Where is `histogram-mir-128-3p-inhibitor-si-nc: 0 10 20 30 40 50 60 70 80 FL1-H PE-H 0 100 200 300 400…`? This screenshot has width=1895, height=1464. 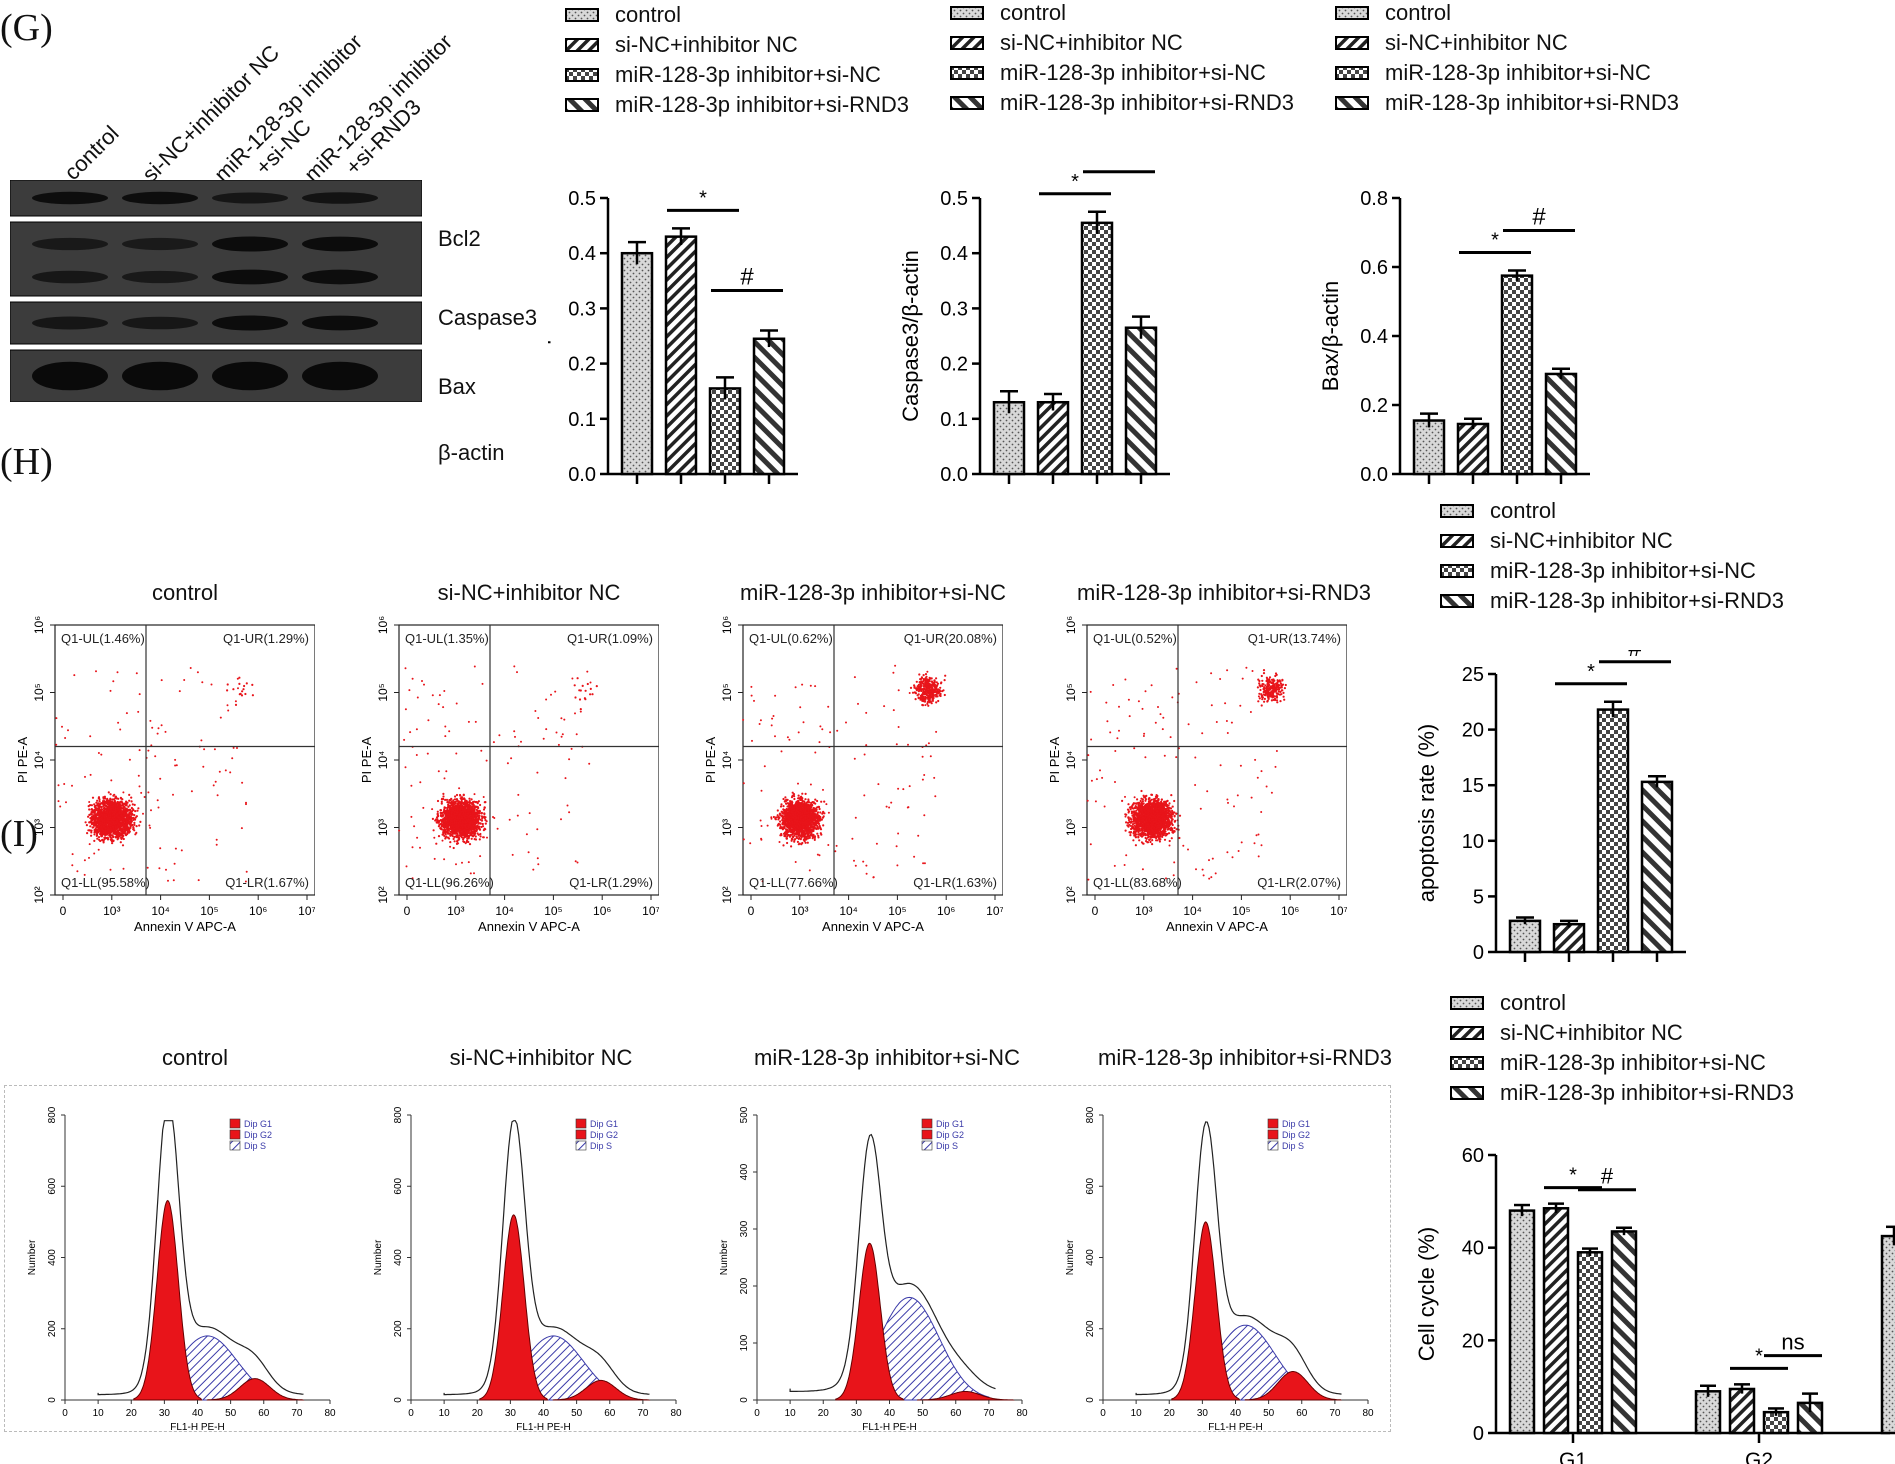
histogram-mir-128-3p-inhibitor-si-nc: 0 10 20 30 40 50 60 70 80 FL1-H PE-H 0 100 200 300 400… is located at coordinates (873, 1269).